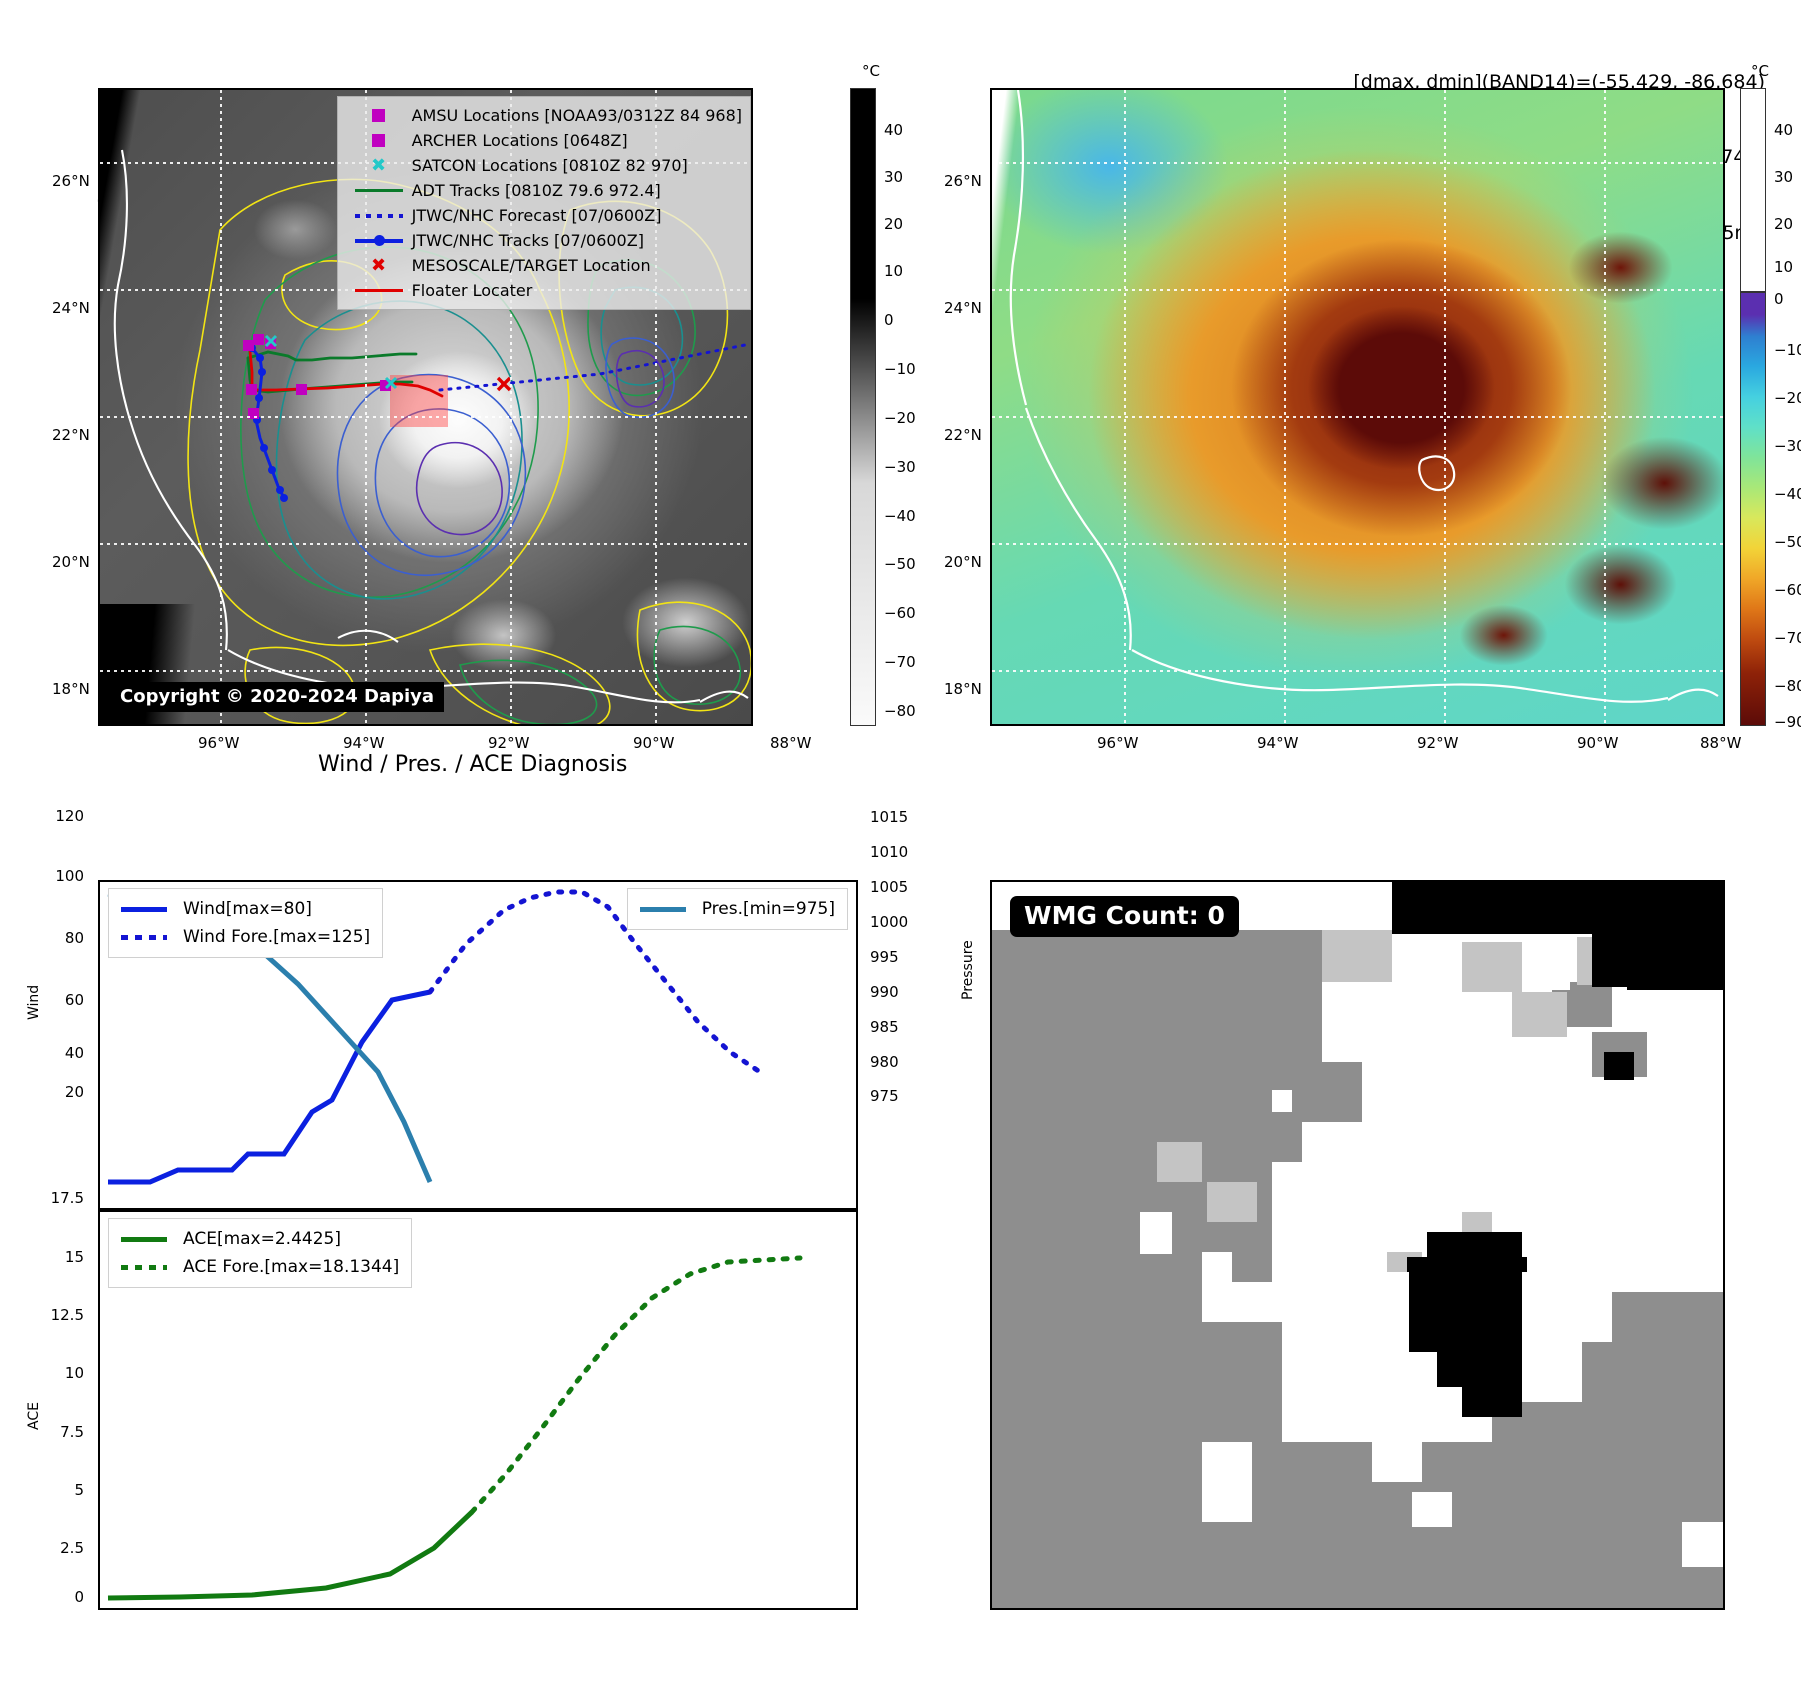 The height and width of the screenshot is (1690, 1801). What do you see at coordinates (871, 71) in the screenshot?
I see `ir-colorbar-unit: °C` at bounding box center [871, 71].